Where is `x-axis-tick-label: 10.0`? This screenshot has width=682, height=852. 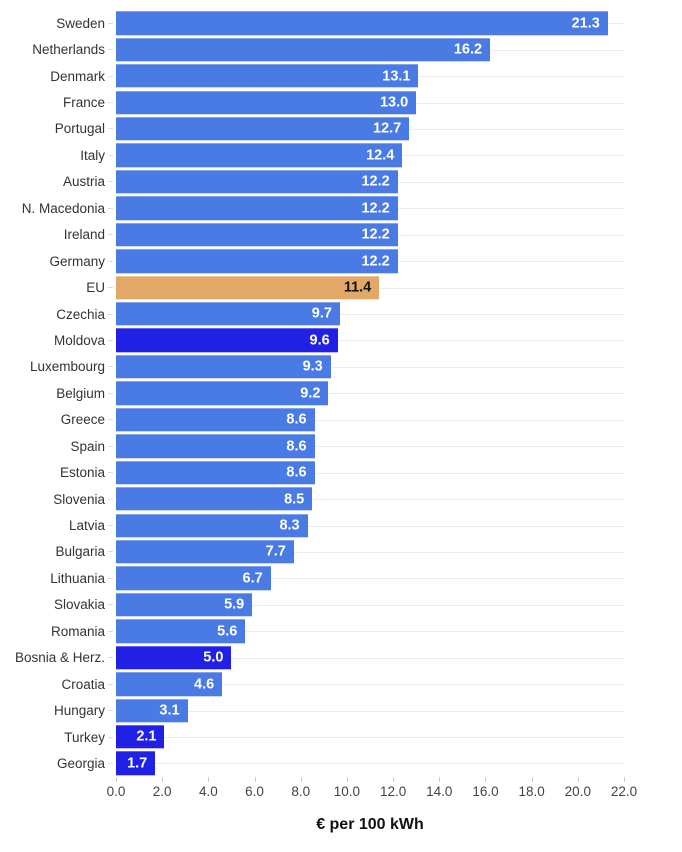
x-axis-tick-label: 10.0 is located at coordinates (347, 791).